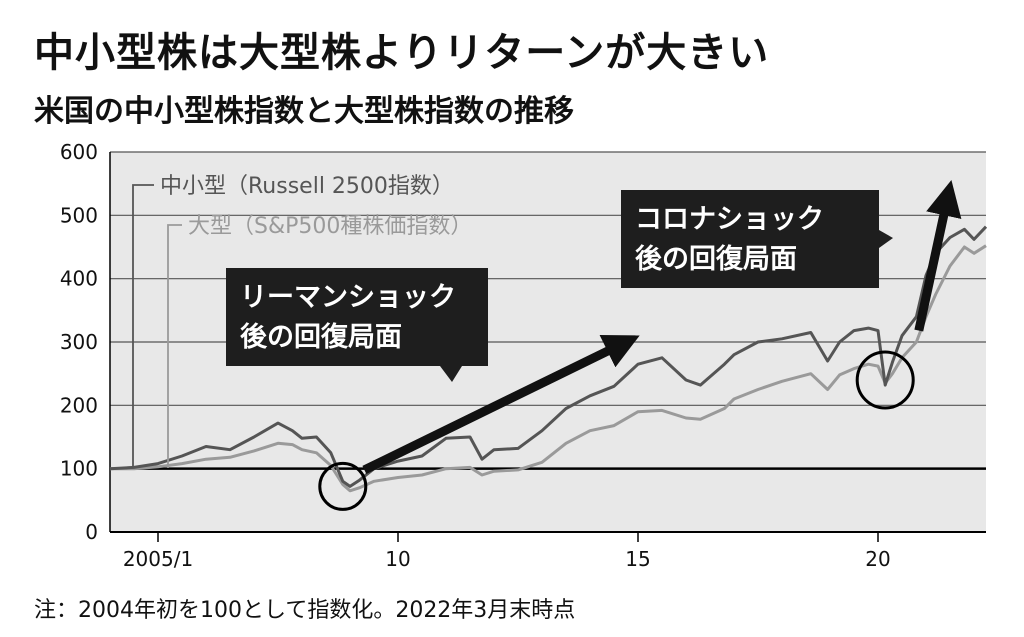  I want to click on lehman-arrow, so click(501, 404).